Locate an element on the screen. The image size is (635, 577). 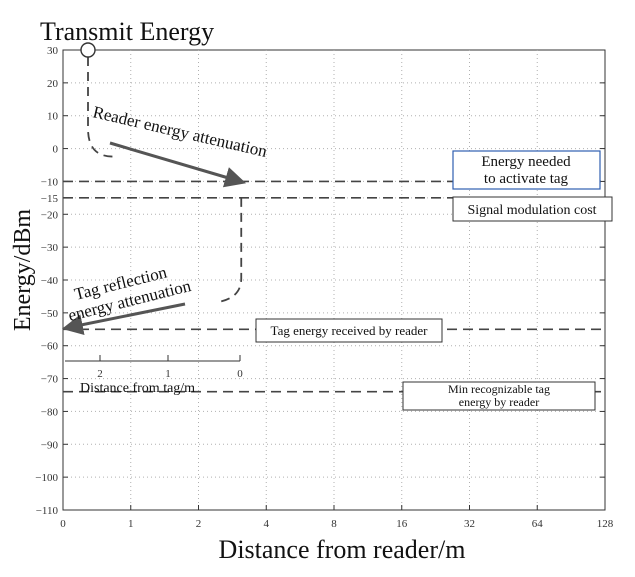
tag-received-label: Tag energy received by reader is located at coordinates (350, 330).